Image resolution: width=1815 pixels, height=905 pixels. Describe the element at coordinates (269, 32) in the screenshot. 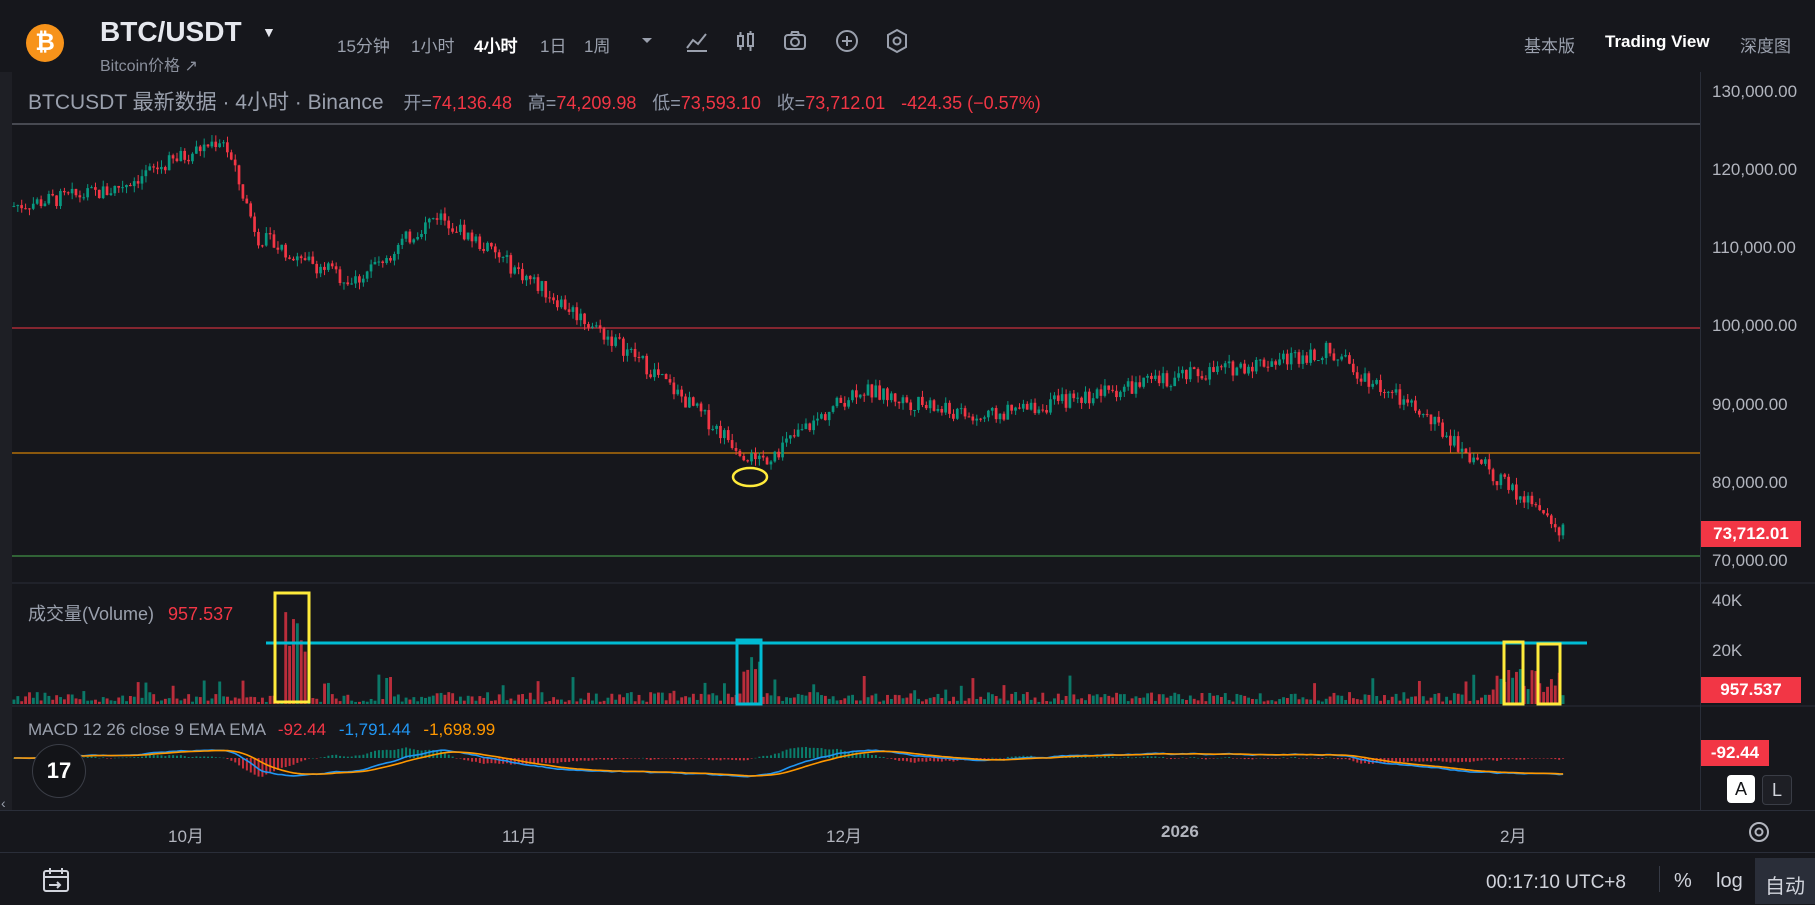

I see `symbol-dropdown-icon: ▼` at that location.